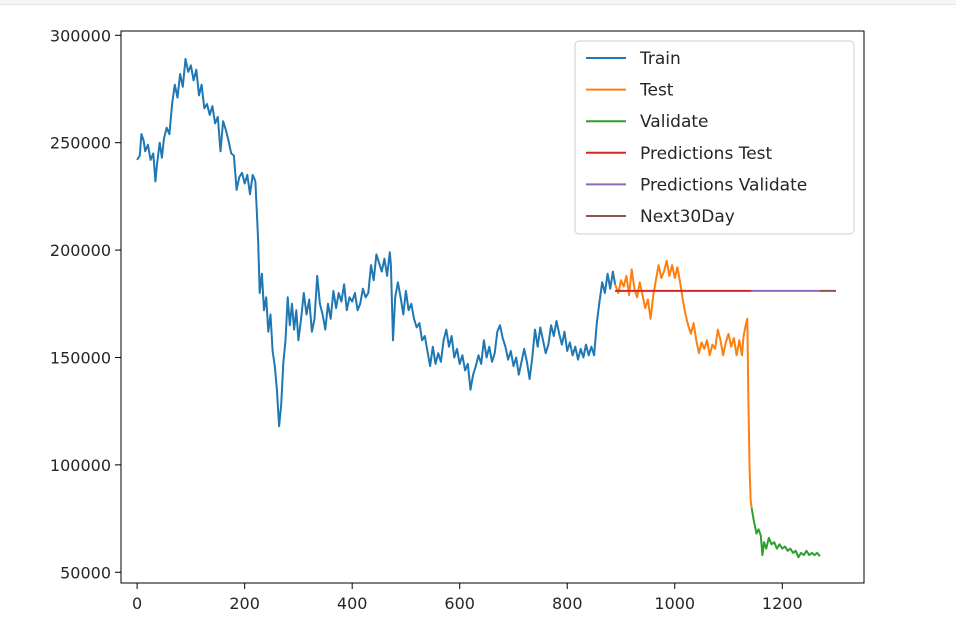  I want to click on y-tick-label: 50000, so click(85, 572).